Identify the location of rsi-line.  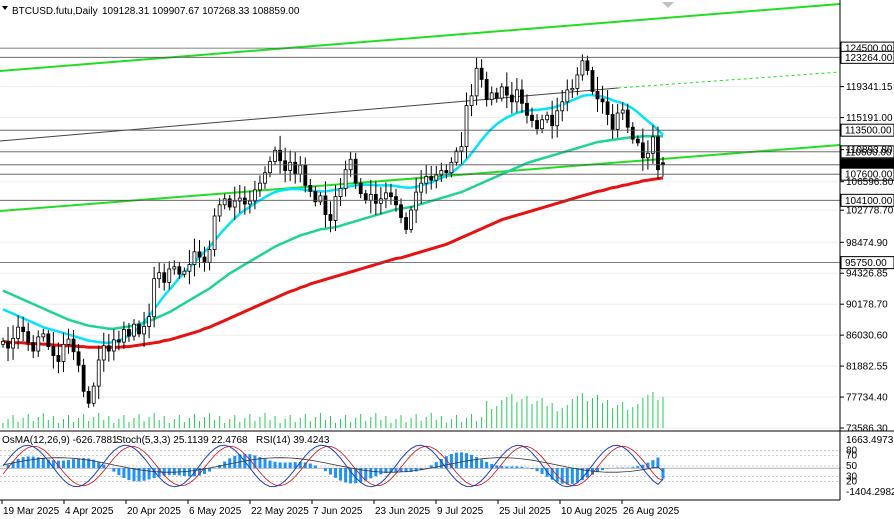
(333, 465).